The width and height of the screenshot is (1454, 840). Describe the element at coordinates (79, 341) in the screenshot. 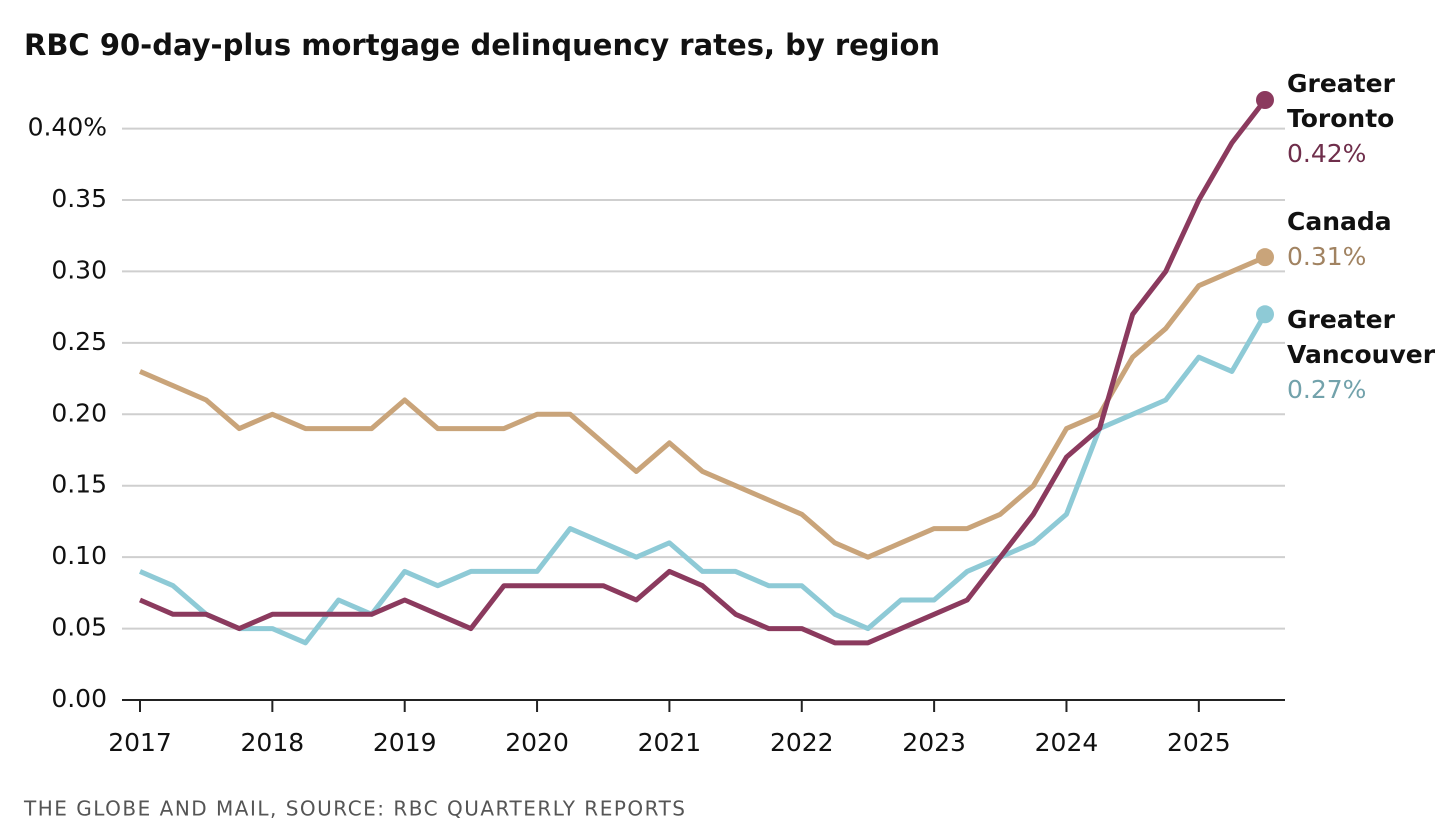

I see `y-tick-label: 0.25` at that location.